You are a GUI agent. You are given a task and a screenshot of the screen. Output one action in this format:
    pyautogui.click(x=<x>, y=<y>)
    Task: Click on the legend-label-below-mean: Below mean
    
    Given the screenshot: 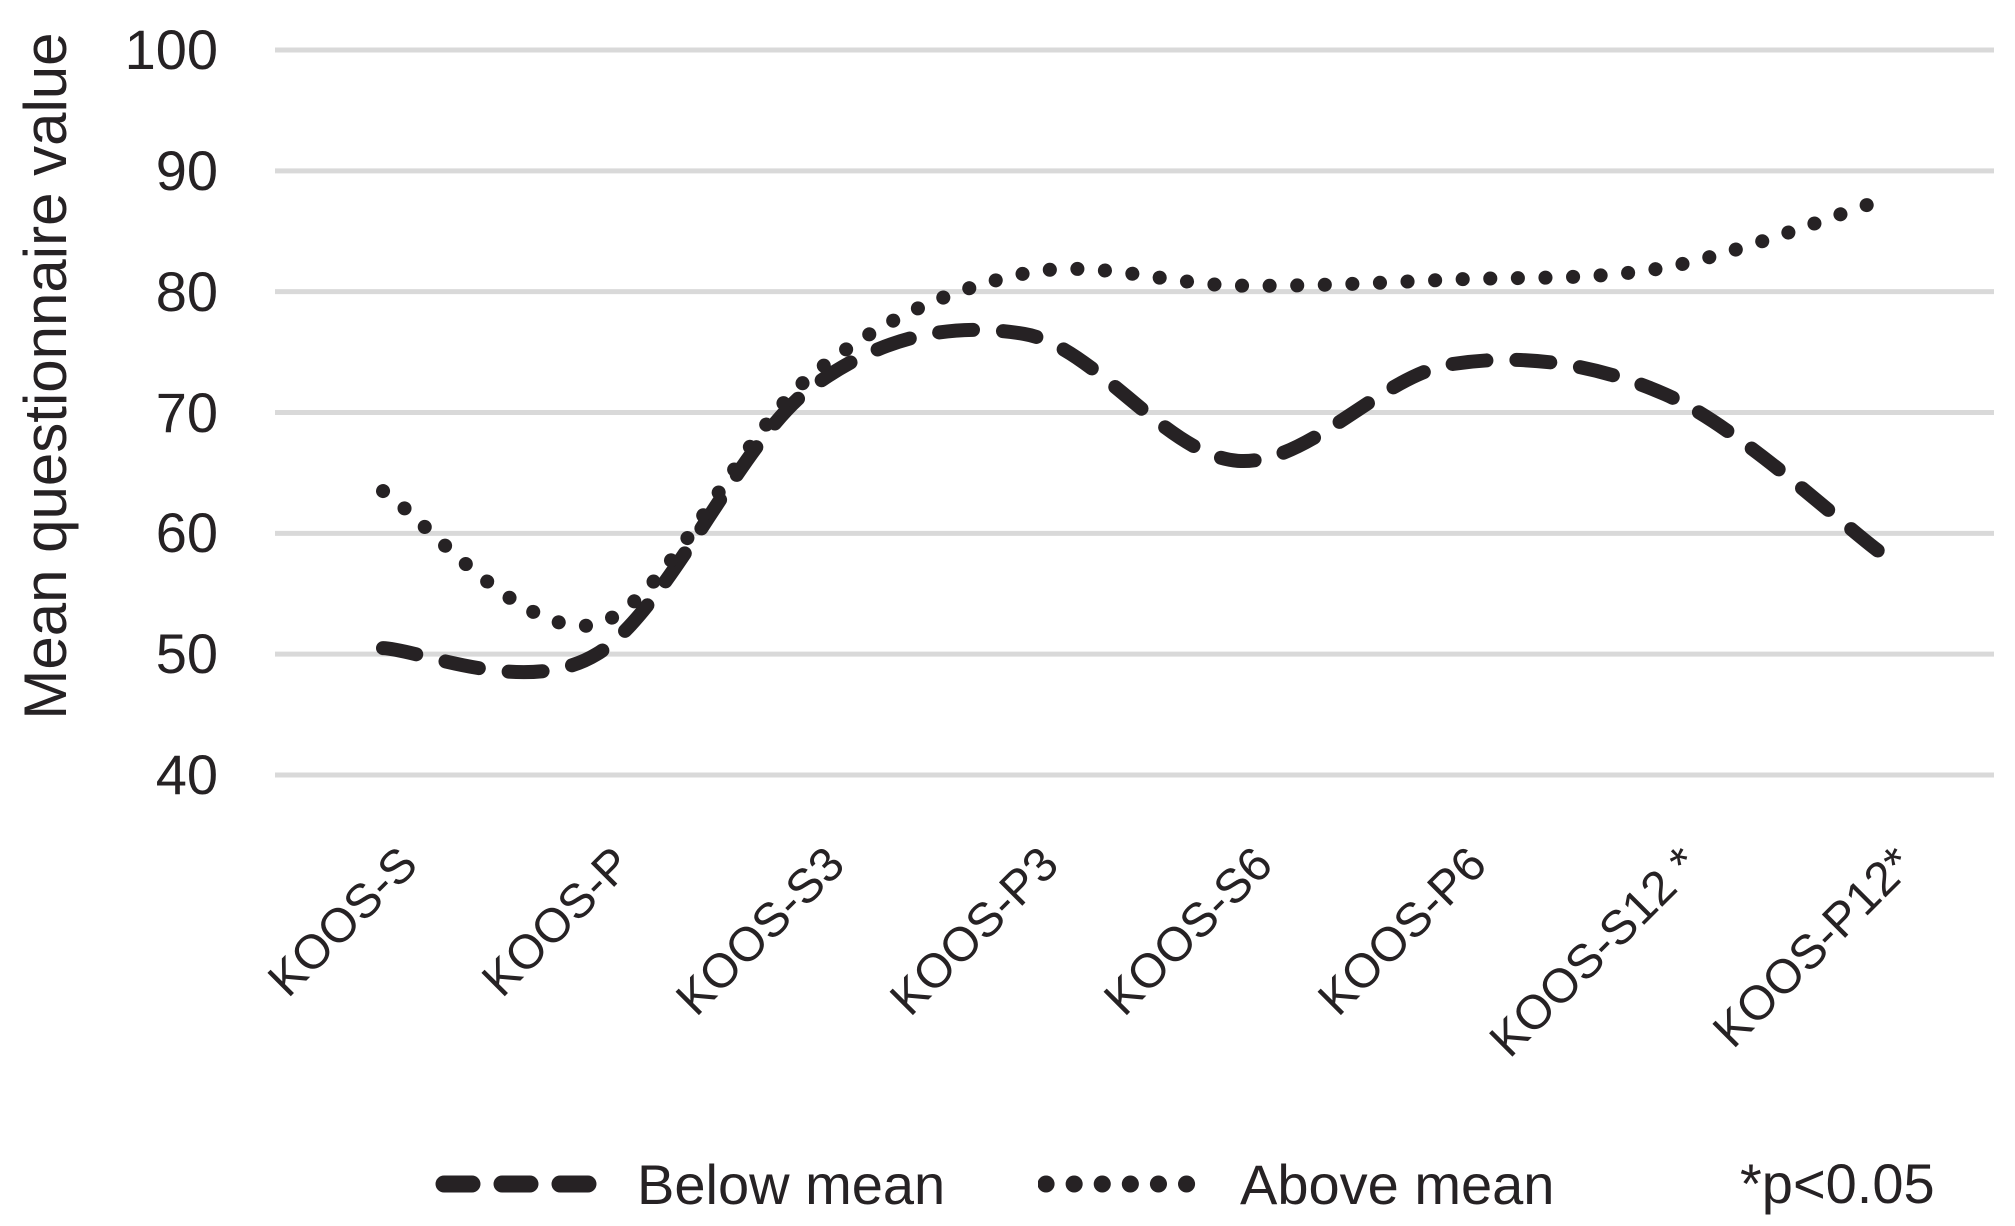 What is the action you would take?
    pyautogui.click(x=791, y=1184)
    